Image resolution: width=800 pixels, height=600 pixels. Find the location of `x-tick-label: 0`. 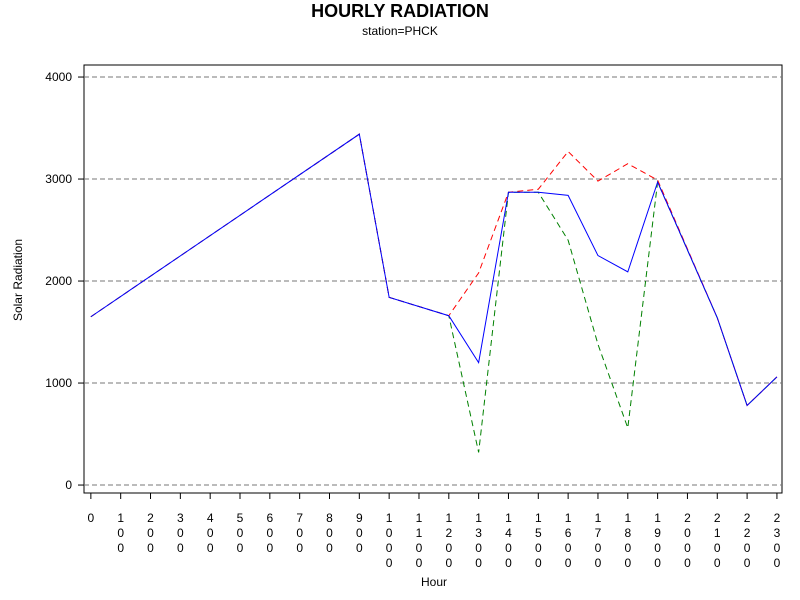

x-tick-label: 0 is located at coordinates (91, 518).